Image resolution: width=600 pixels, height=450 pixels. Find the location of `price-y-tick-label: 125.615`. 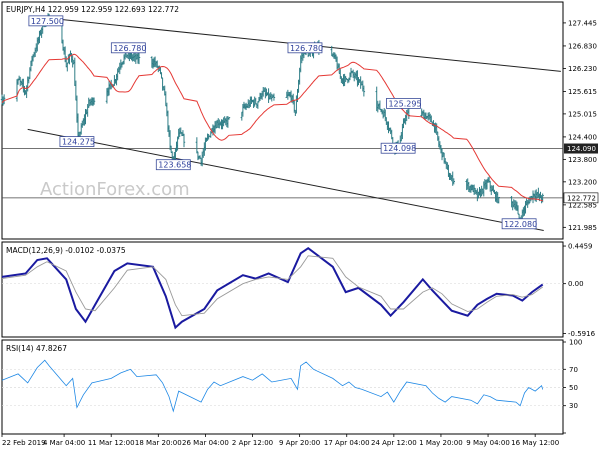

price-y-tick-label: 125.615 is located at coordinates (582, 92).